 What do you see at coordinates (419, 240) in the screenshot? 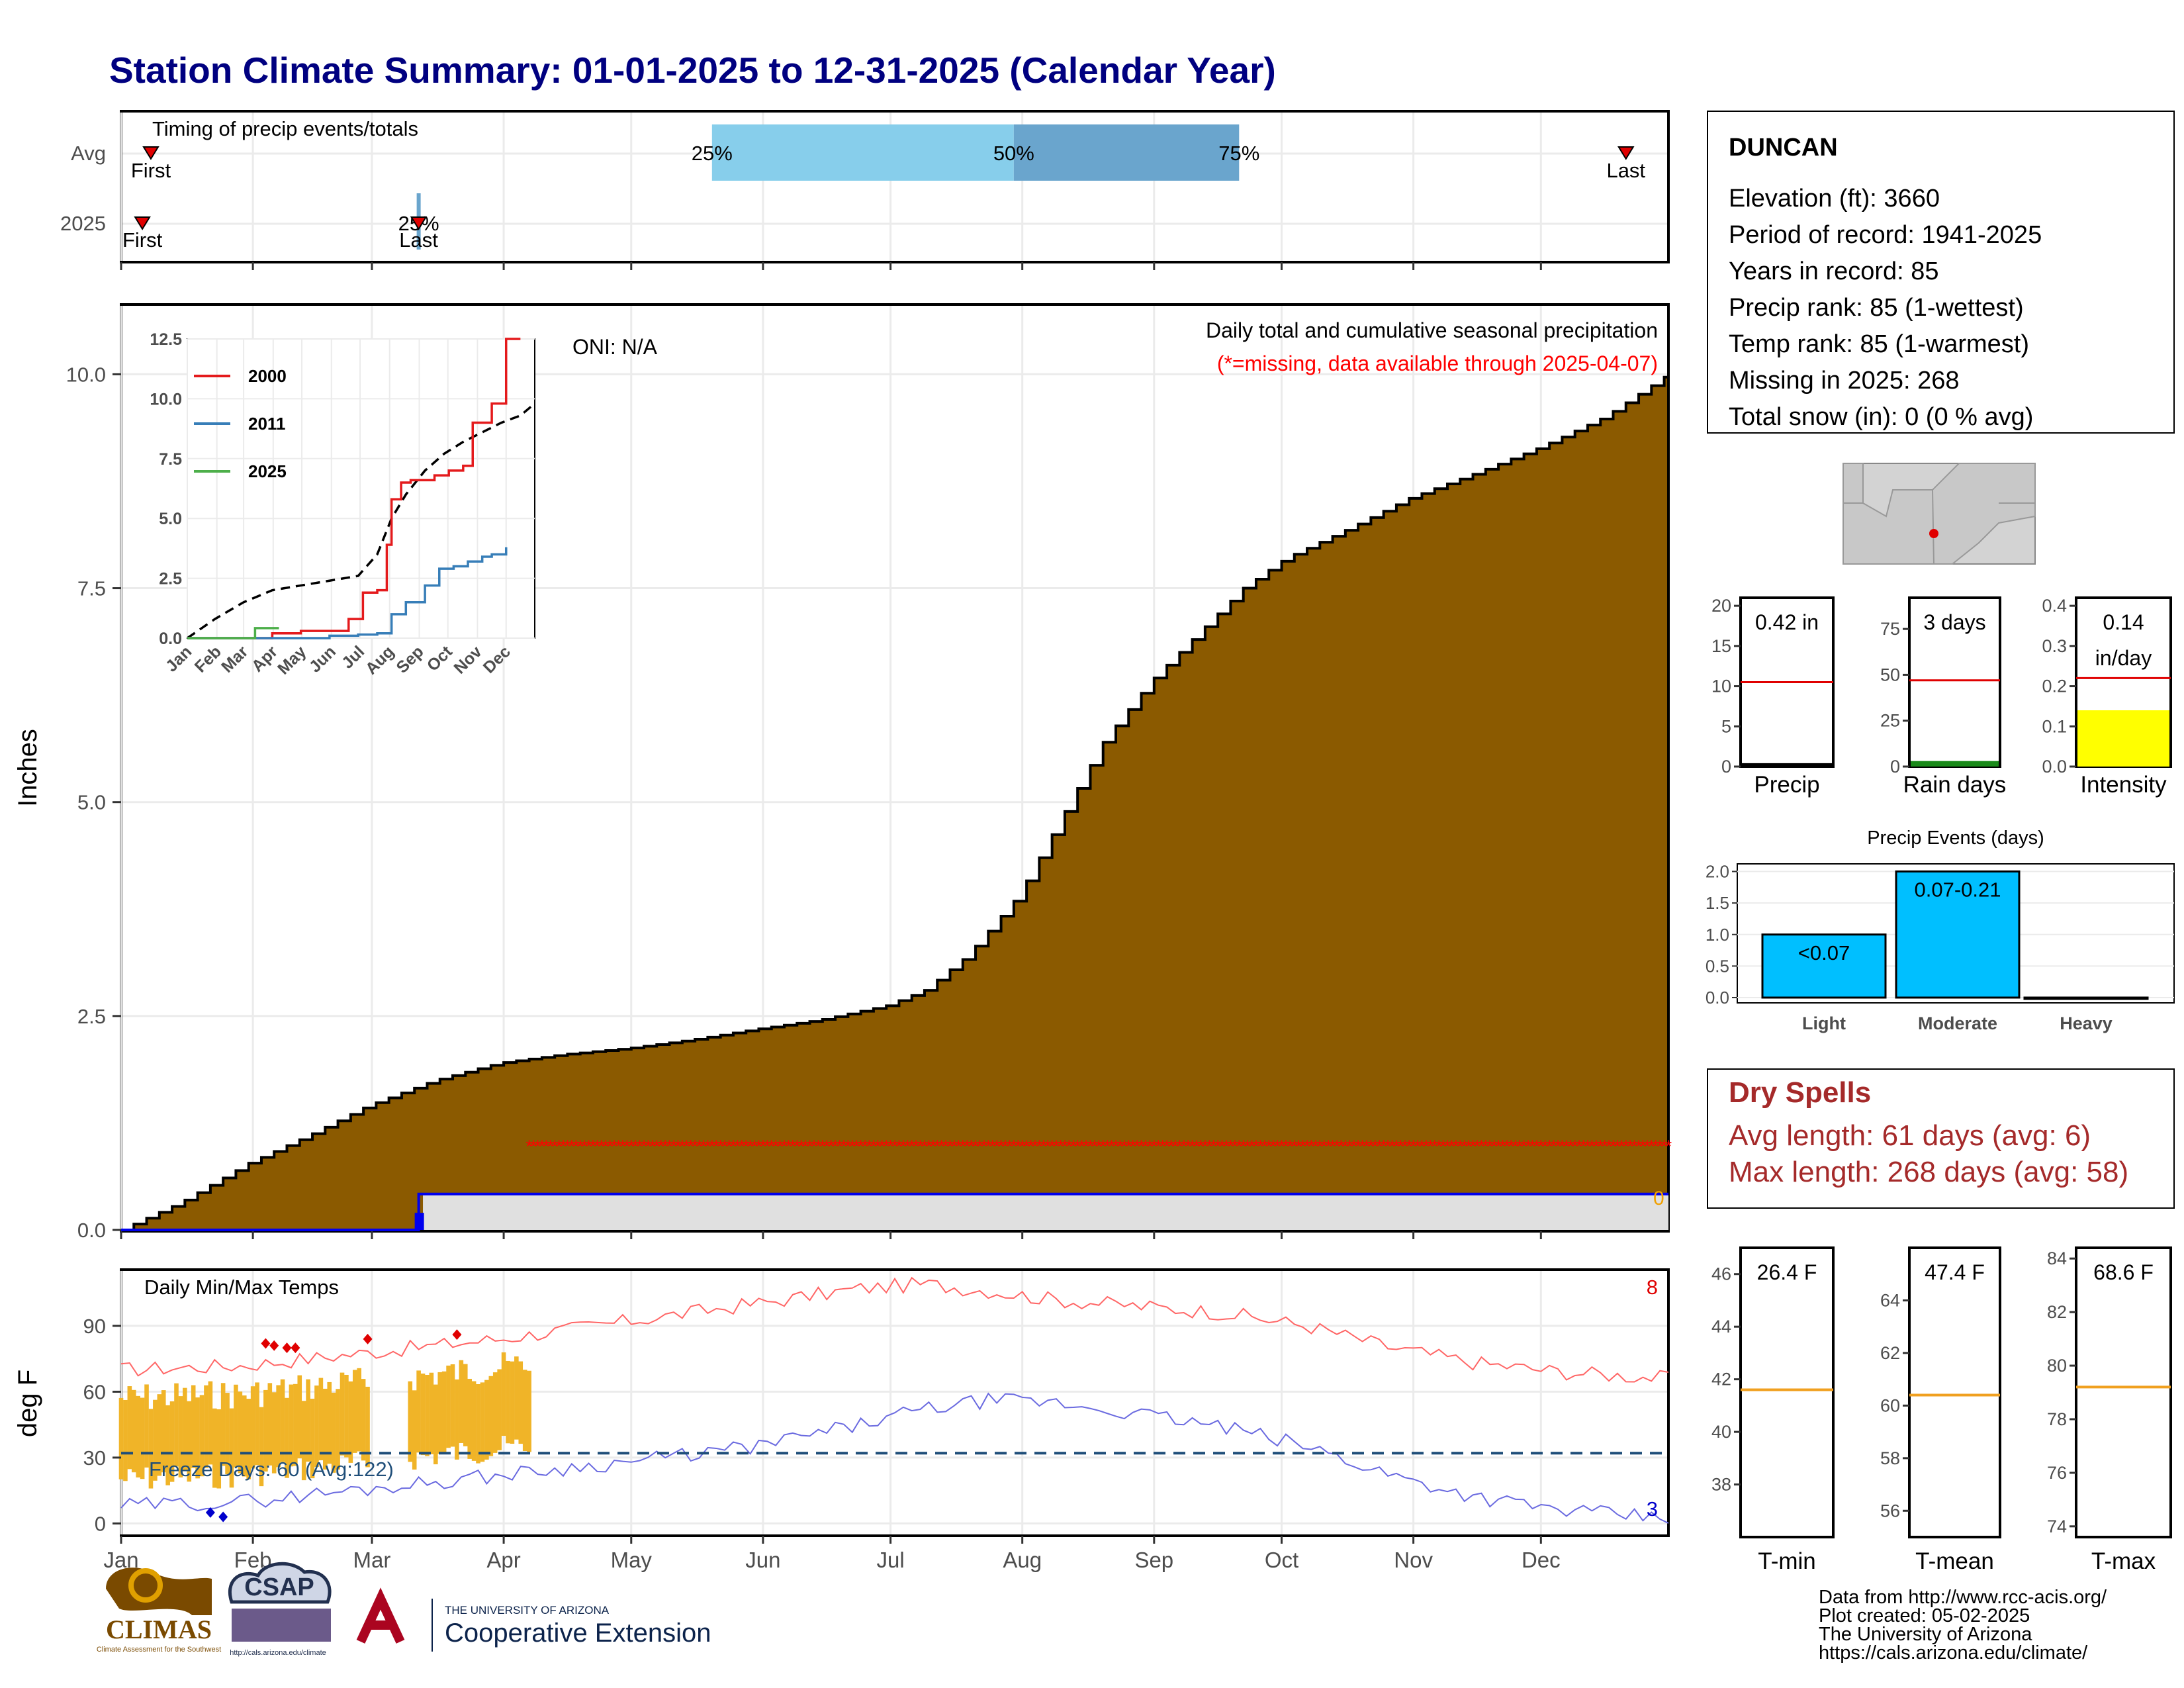
I see `y2025-last-label: Last` at bounding box center [419, 240].